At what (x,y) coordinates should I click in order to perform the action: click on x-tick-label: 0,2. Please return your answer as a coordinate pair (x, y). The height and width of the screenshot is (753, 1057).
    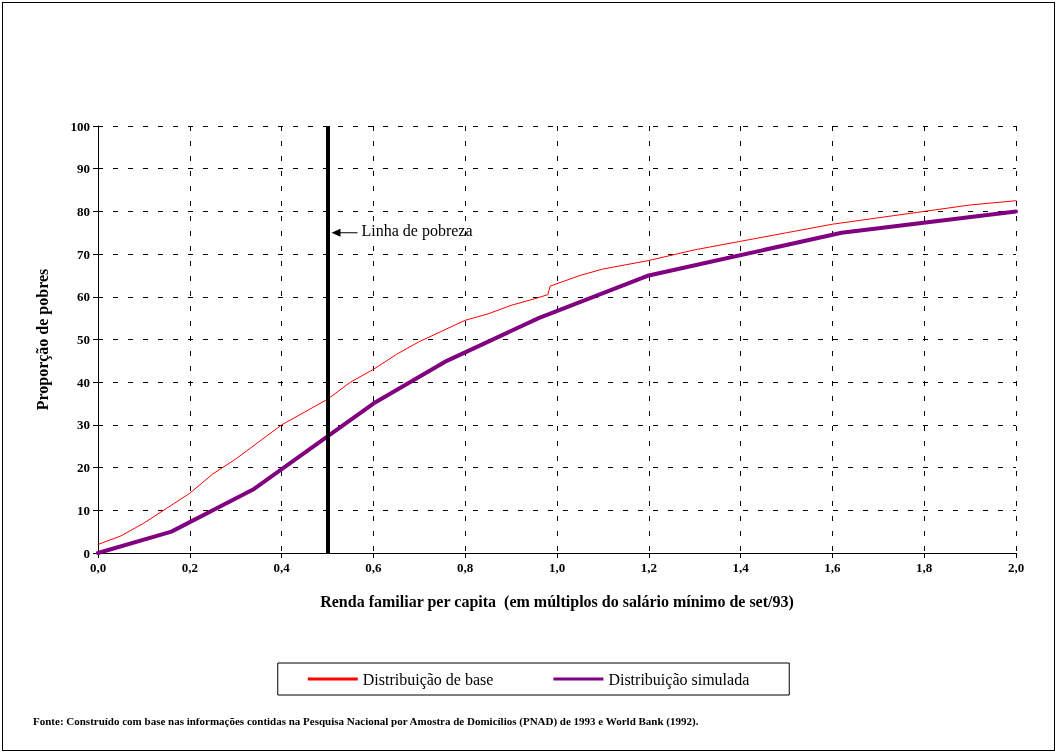
    Looking at the image, I should click on (189, 567).